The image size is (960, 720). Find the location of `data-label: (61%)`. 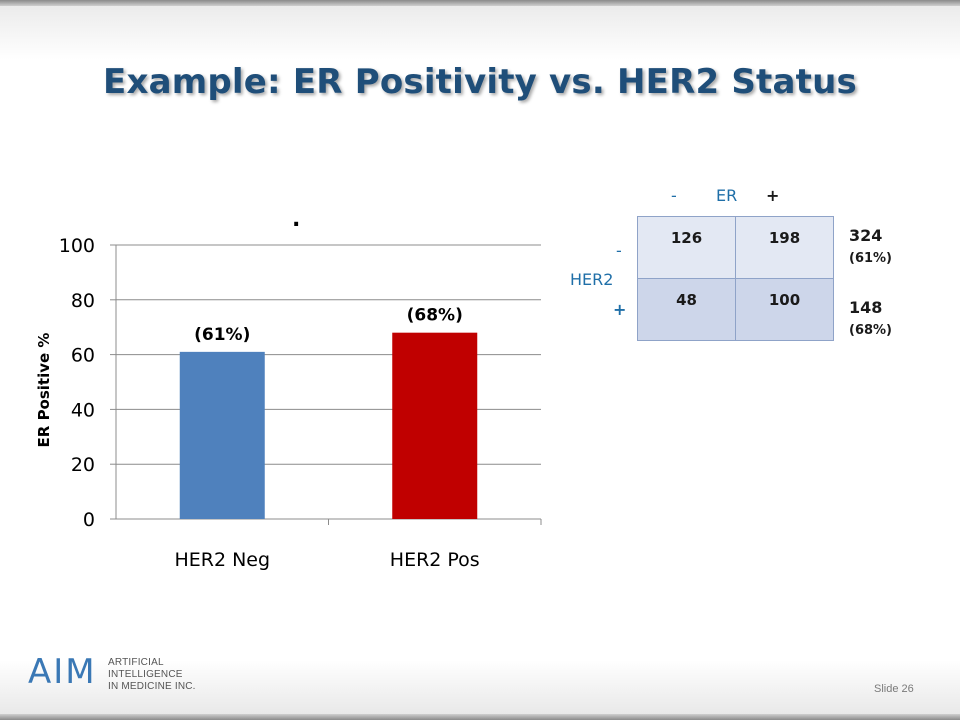

data-label: (61%) is located at coordinates (222, 335).